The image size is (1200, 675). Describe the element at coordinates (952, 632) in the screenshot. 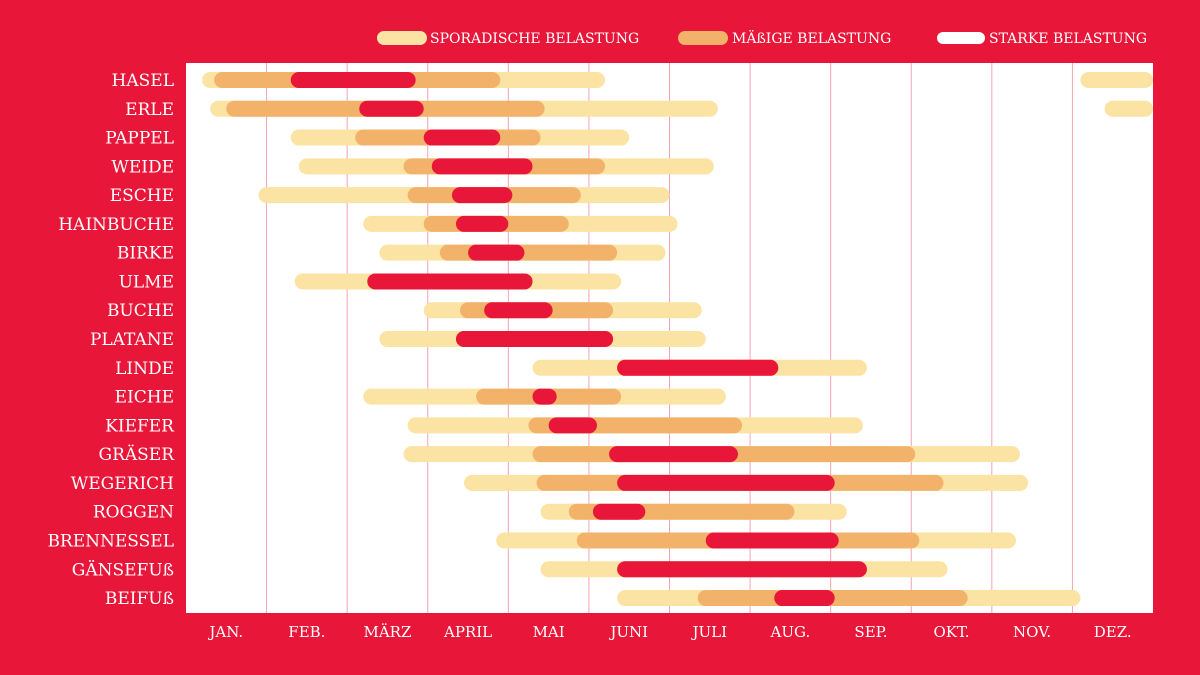

I see `month-label: OKT.` at that location.